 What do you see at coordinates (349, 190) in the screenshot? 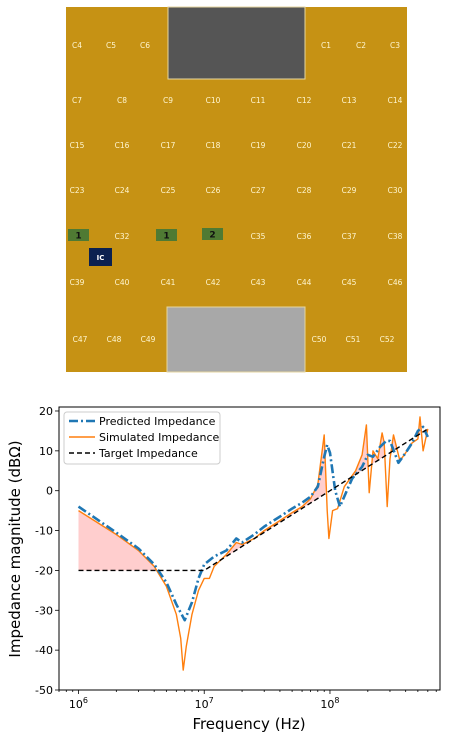
I see `capacitor-label-c29: C29` at bounding box center [349, 190].